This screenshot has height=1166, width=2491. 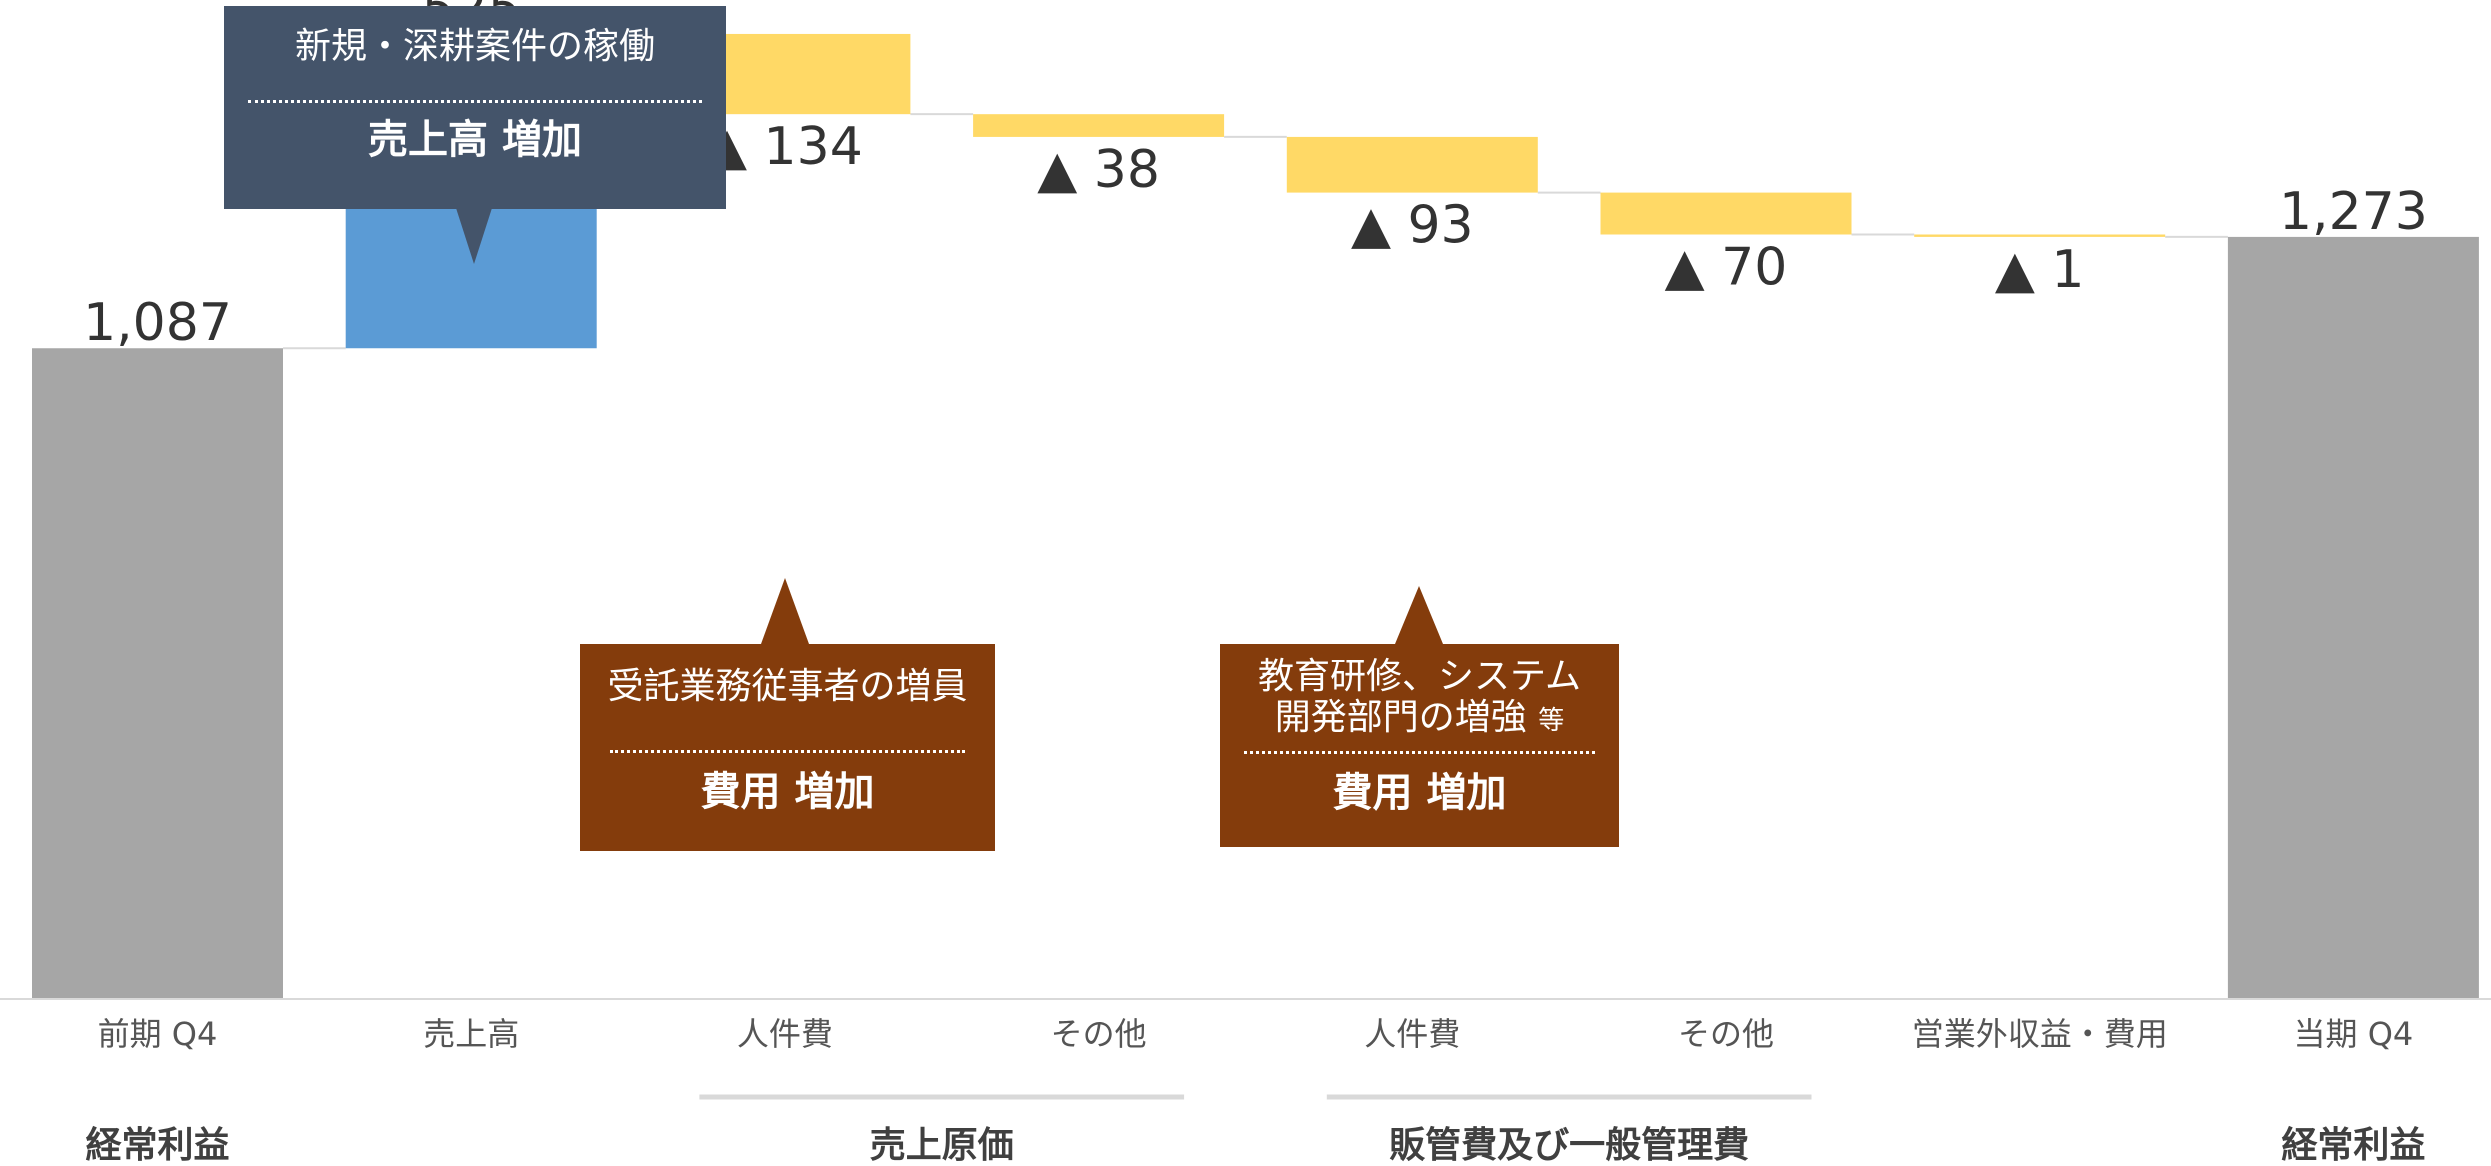 I want to click on value-label: ▲ 70, so click(x=1726, y=268).